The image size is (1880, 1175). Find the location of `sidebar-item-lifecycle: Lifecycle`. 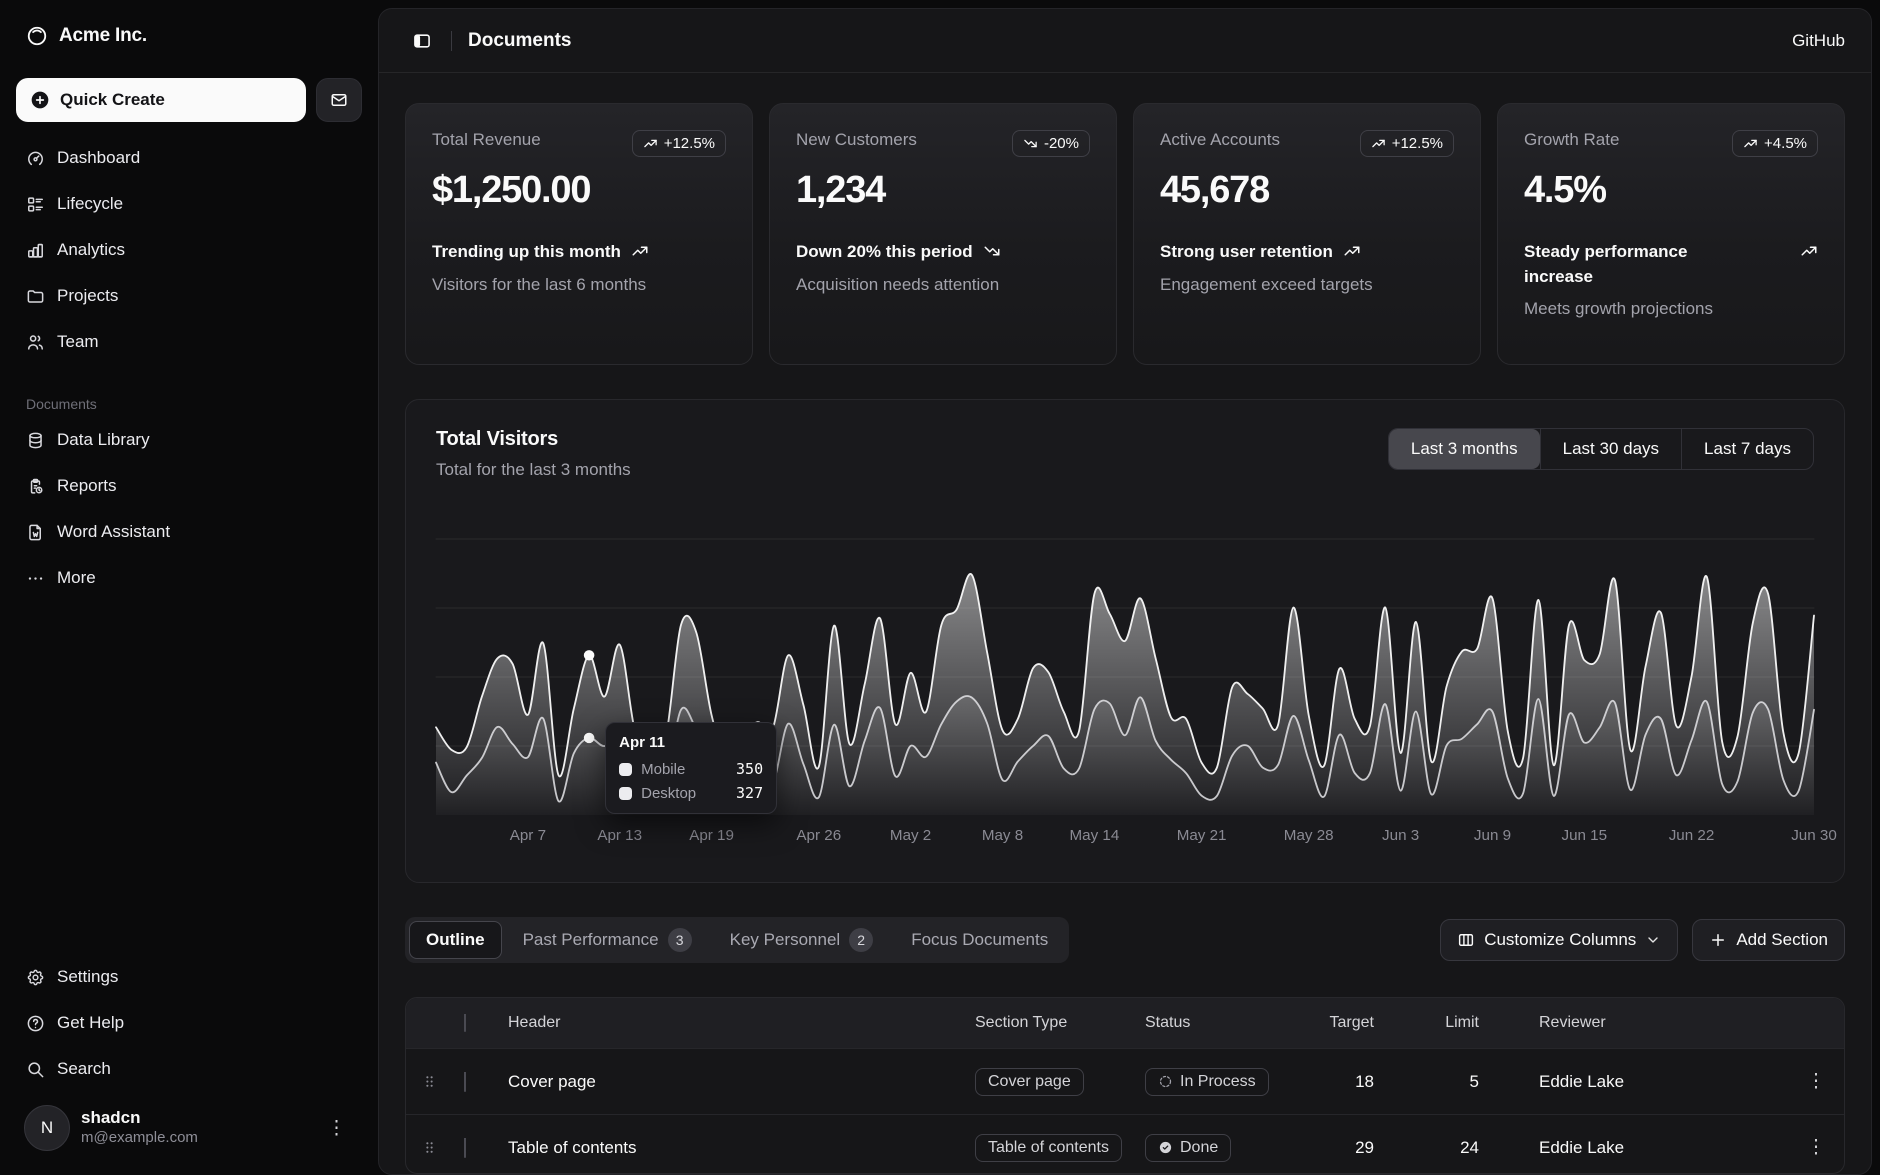

sidebar-item-lifecycle: Lifecycle is located at coordinates (189, 204).